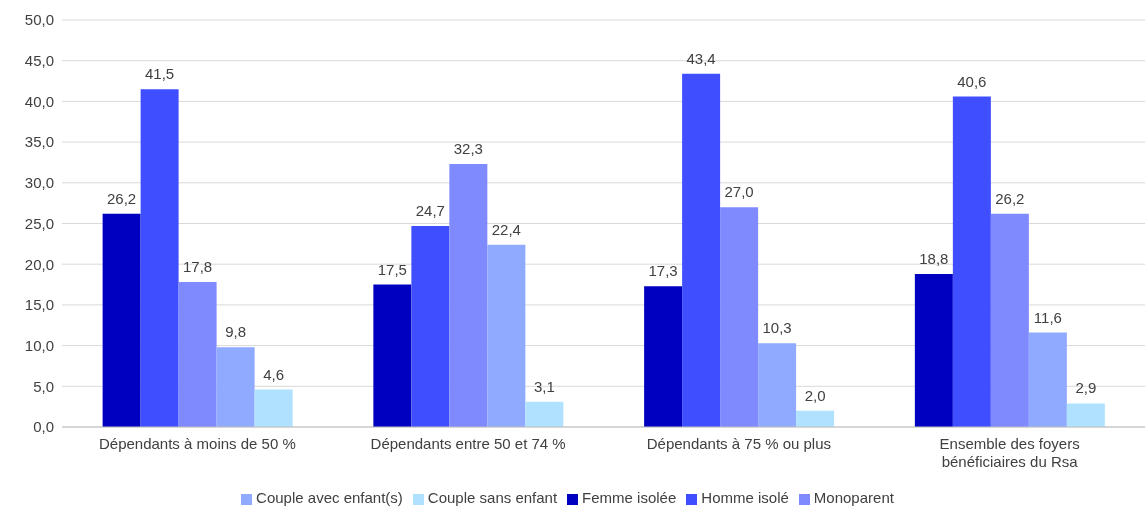 This screenshot has height=506, width=1147. Describe the element at coordinates (274, 374) in the screenshot. I see `data-label: 4,6` at that location.